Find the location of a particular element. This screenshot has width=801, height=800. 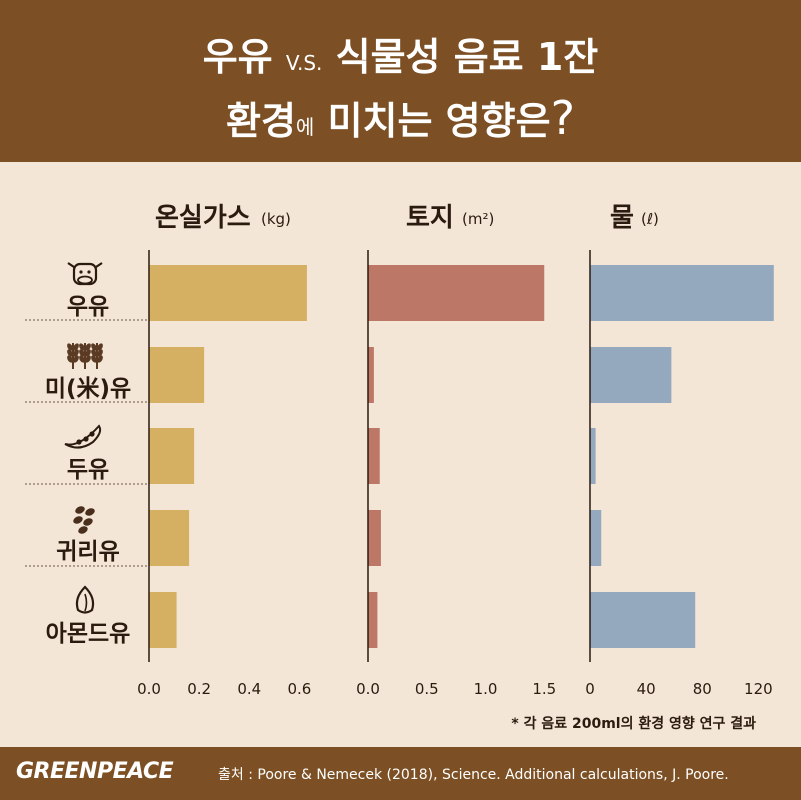

panel-unit: (ℓ) is located at coordinates (650, 219).